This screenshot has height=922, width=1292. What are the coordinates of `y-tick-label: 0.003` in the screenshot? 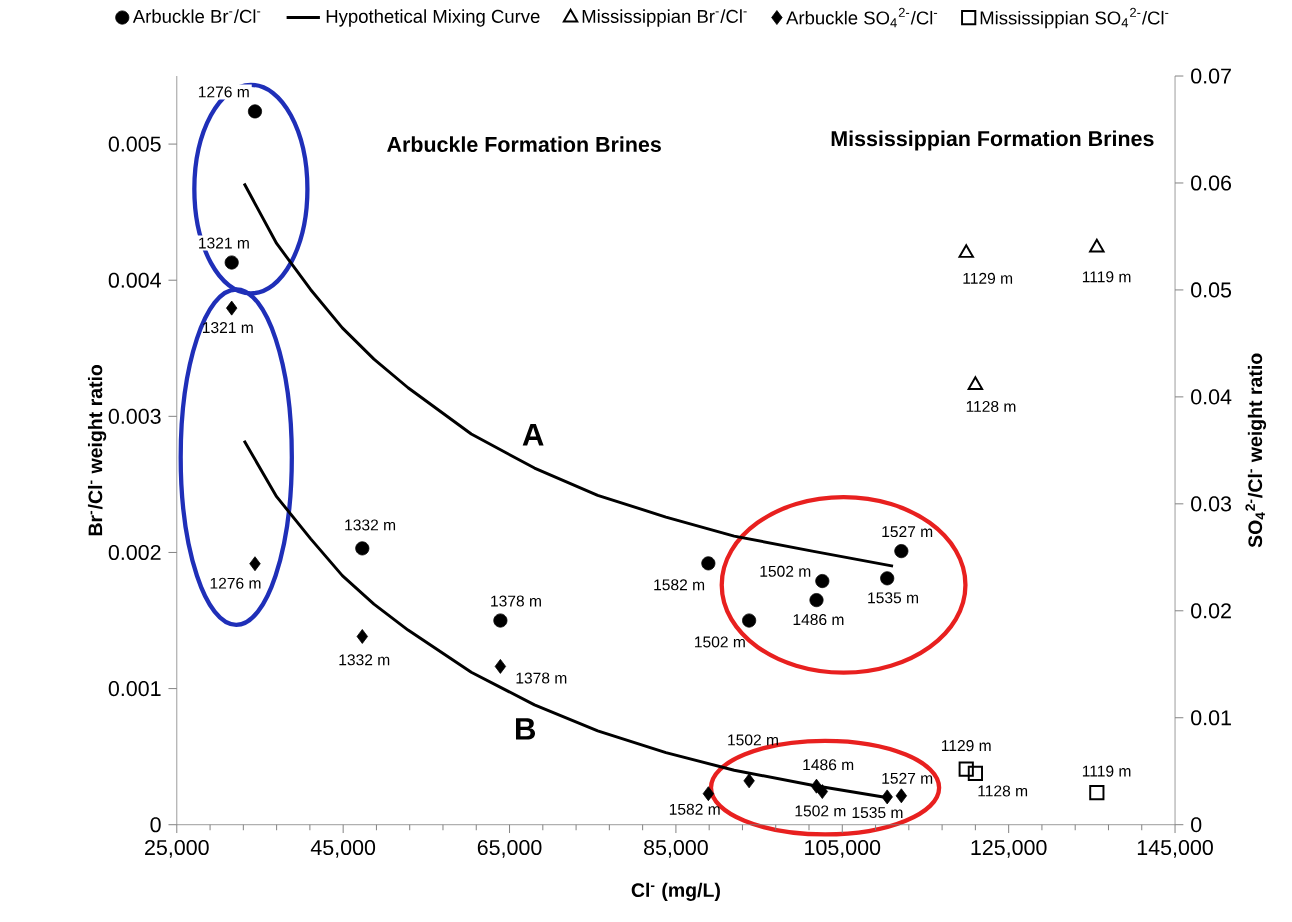 It's located at (134, 416).